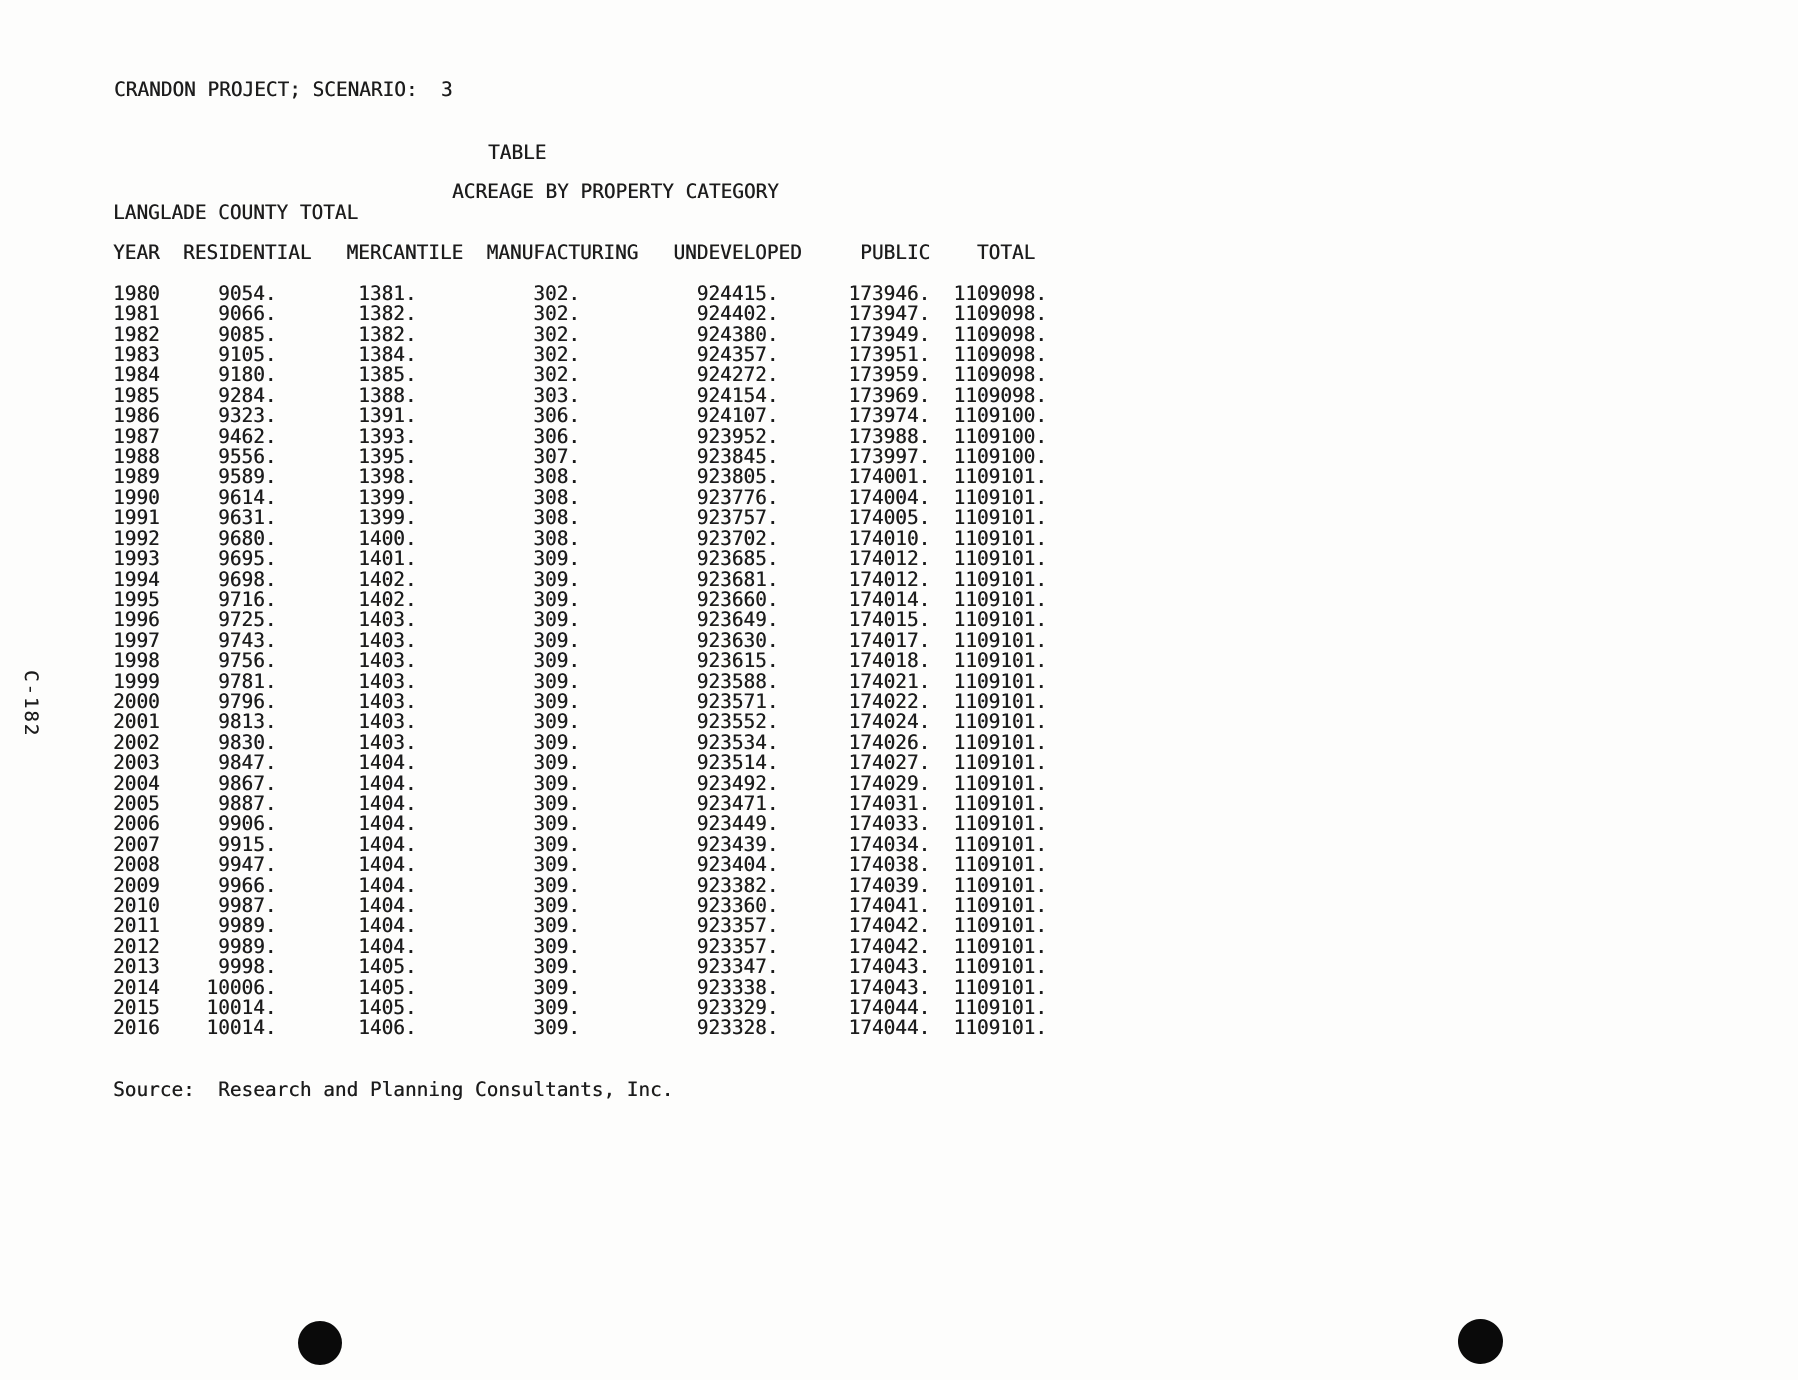  What do you see at coordinates (283, 89) in the screenshot?
I see `project-scenario-line: CRANDON PROJECT; SCENARIO: 3` at bounding box center [283, 89].